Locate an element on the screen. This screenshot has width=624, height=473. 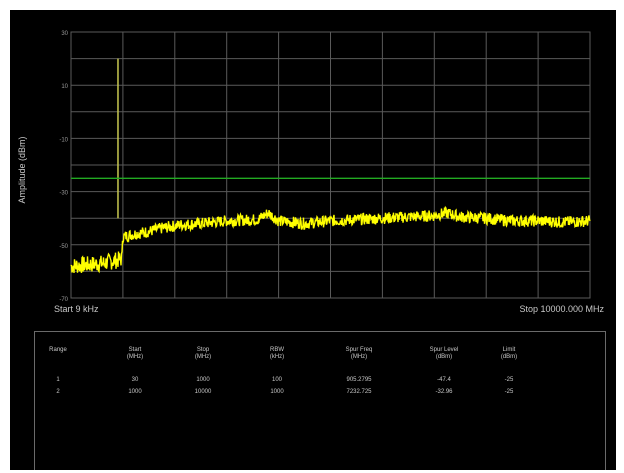
x-start-label: Start 9 kHz is located at coordinates (76, 309).